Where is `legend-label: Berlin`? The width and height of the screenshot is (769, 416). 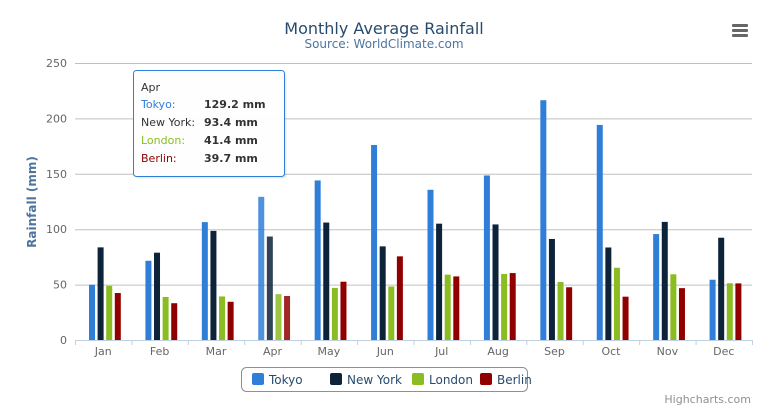 legend-label: Berlin is located at coordinates (514, 380).